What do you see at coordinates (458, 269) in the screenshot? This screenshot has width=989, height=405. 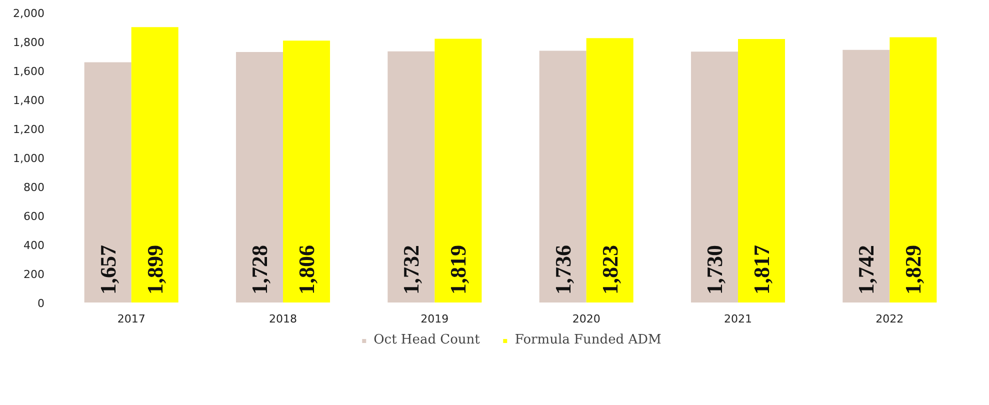 I see `data-label: 1,819` at bounding box center [458, 269].